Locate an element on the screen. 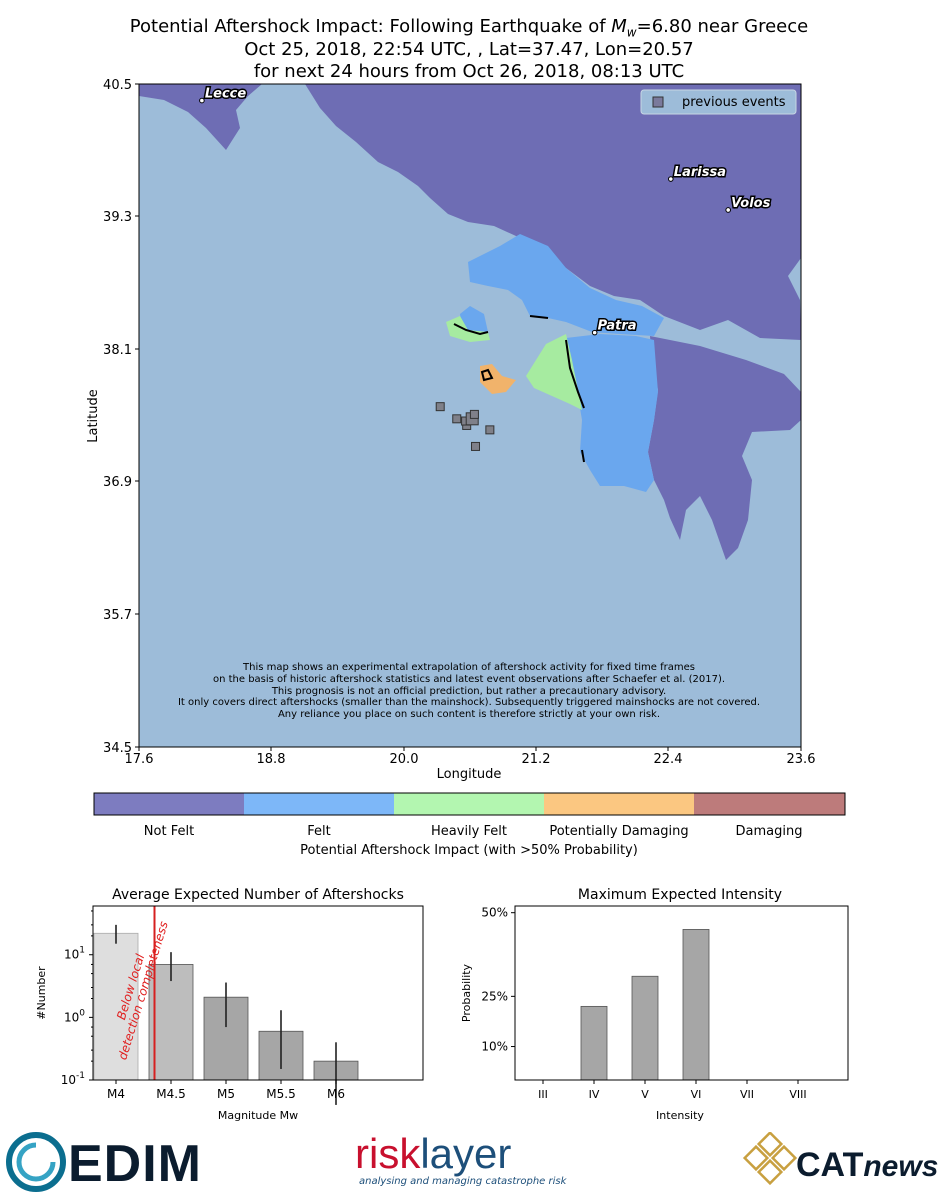 The image size is (938, 1200). colorbar-label-felt: Felt is located at coordinates (318, 831).